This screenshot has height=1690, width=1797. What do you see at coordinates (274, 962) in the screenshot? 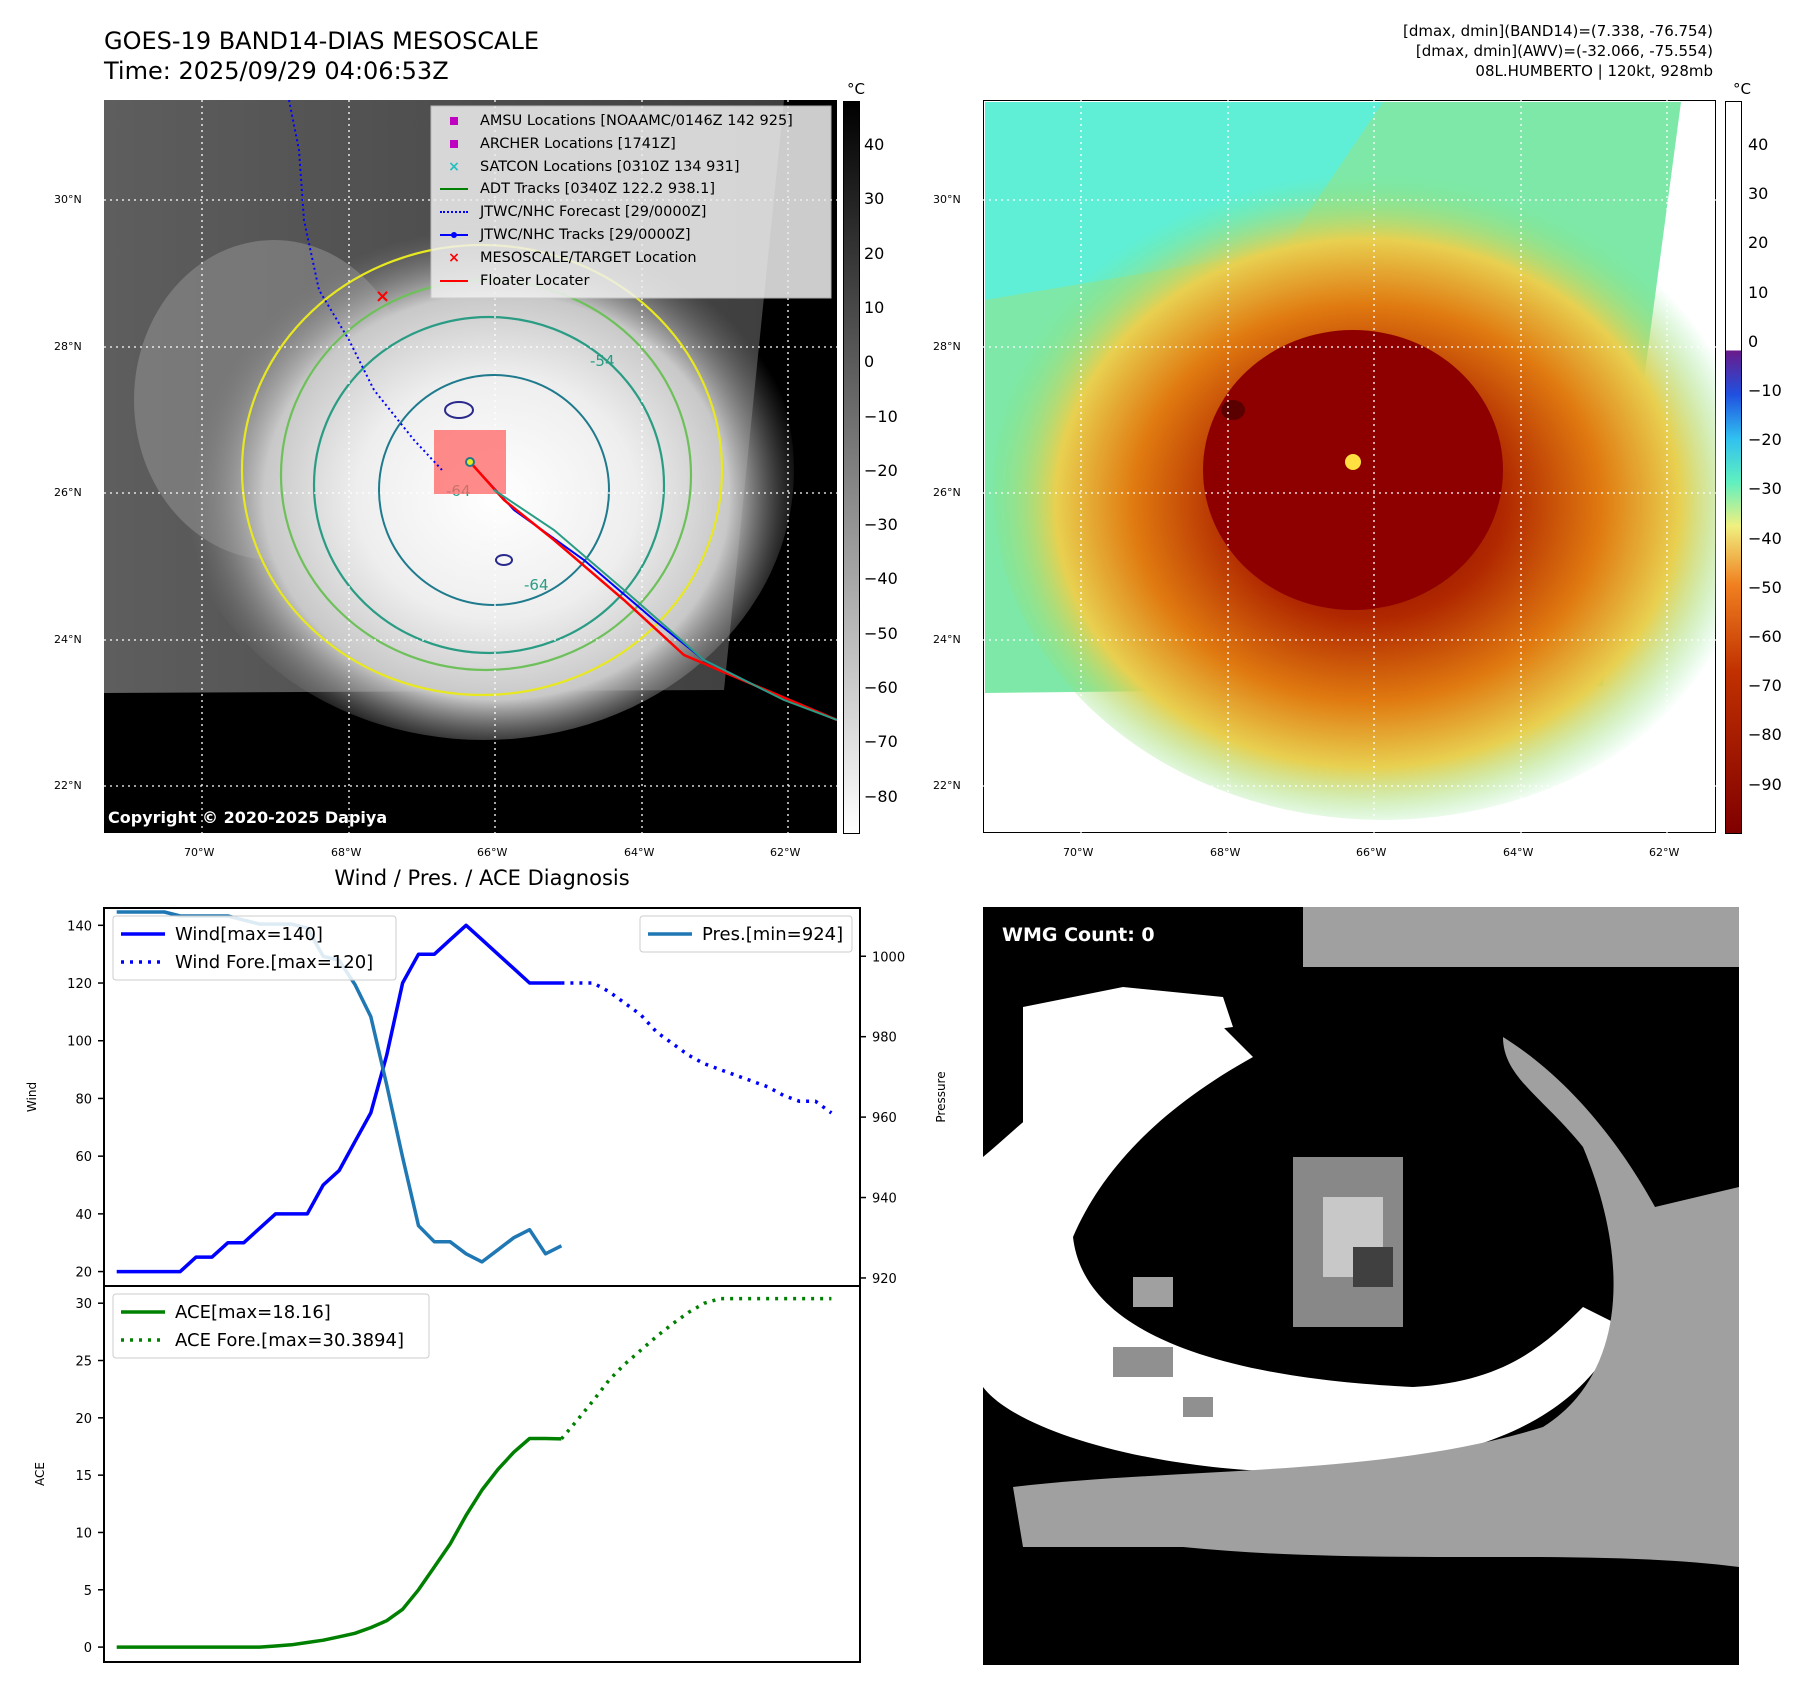
I see `legend-label: Wind Fore.[max=120]` at bounding box center [274, 962].